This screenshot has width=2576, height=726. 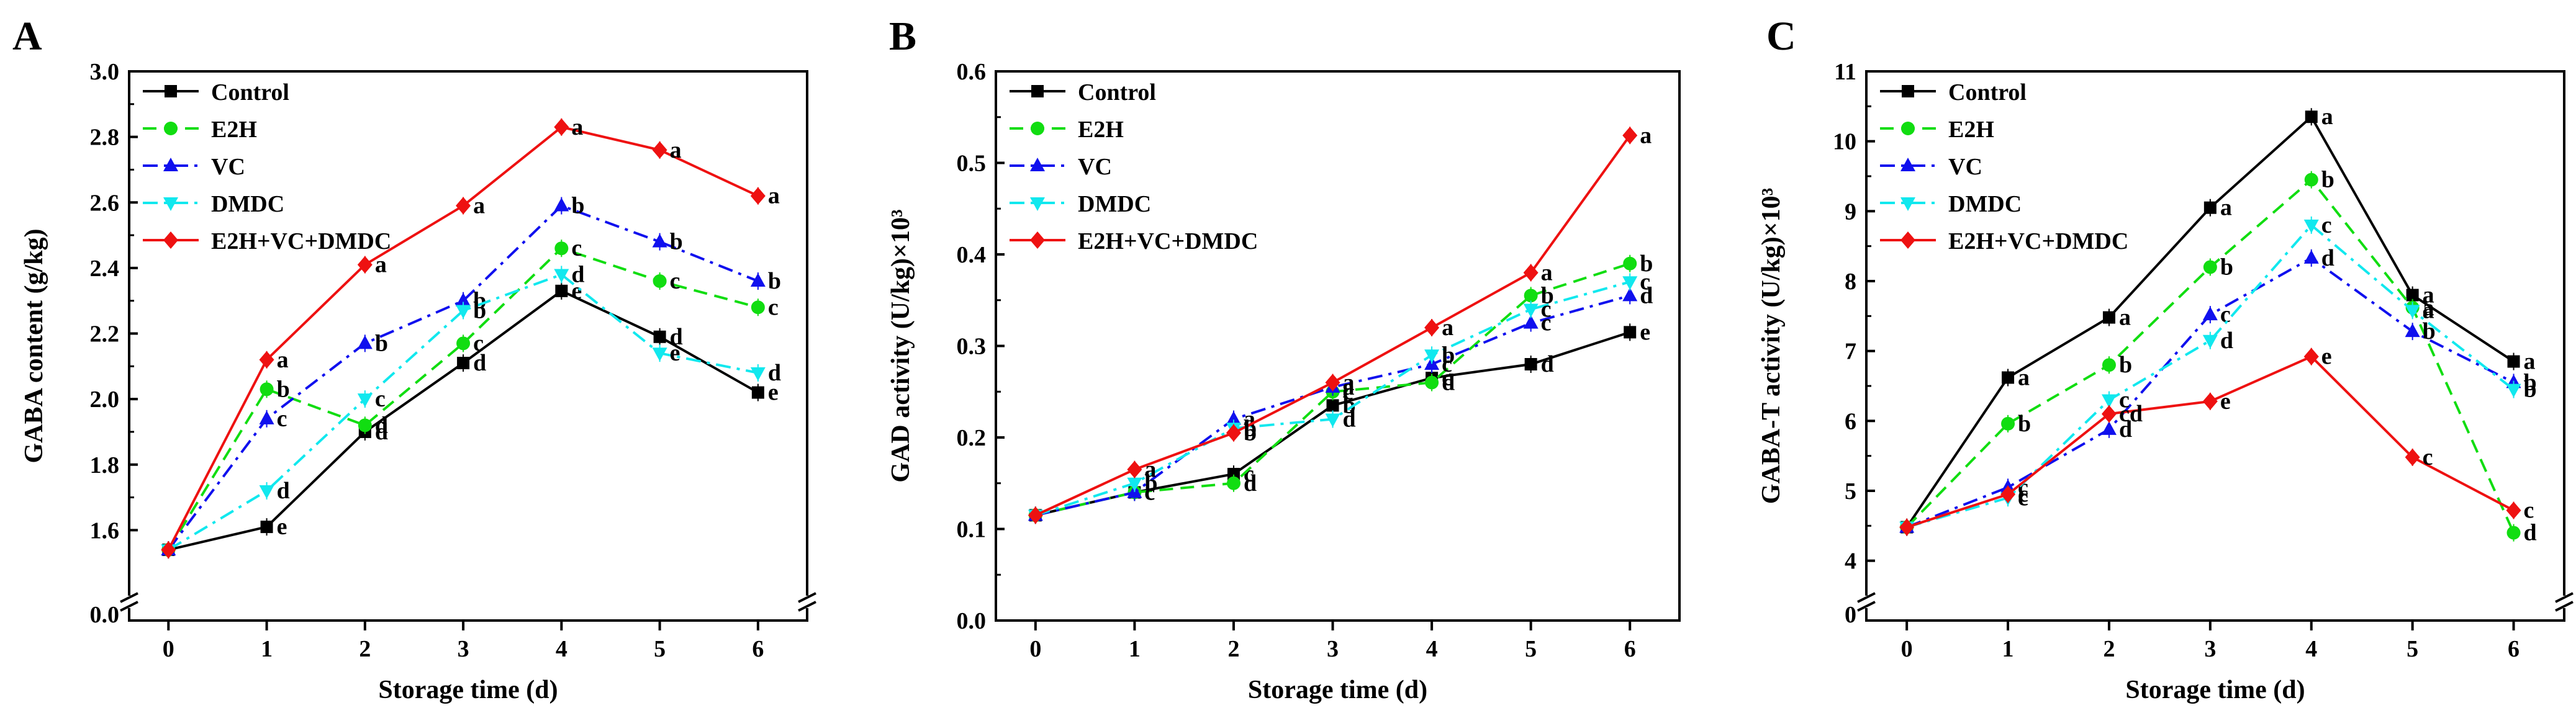 What do you see at coordinates (1771, 346) in the screenshot?
I see `y-axis-label: GABA-T activity (U/kg)×10³` at bounding box center [1771, 346].